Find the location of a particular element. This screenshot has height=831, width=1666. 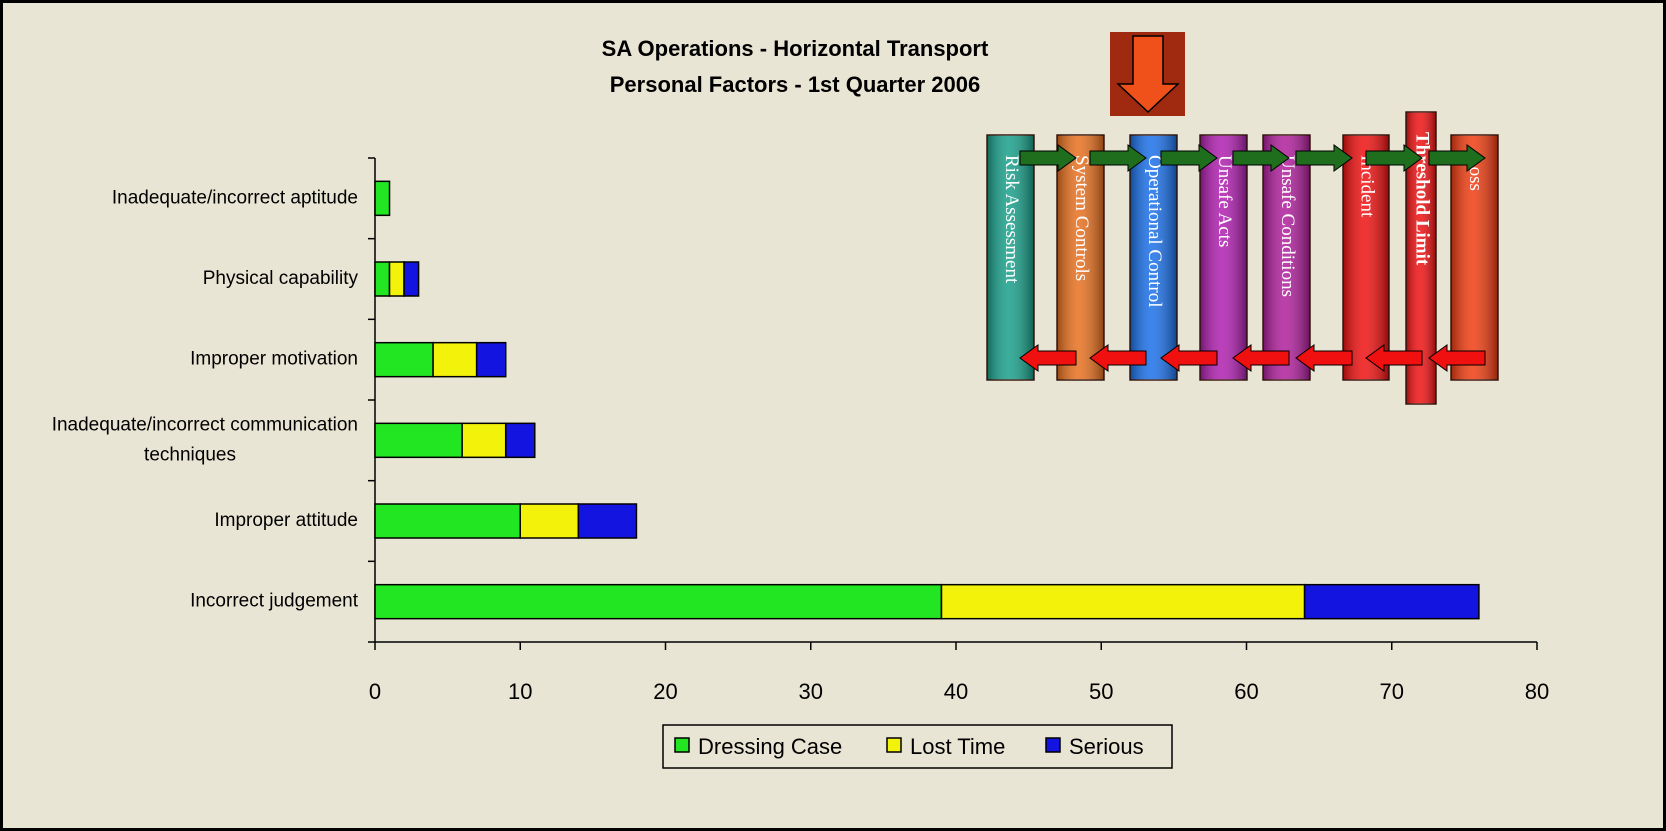

x-tick-label: 10 is located at coordinates (520, 691).